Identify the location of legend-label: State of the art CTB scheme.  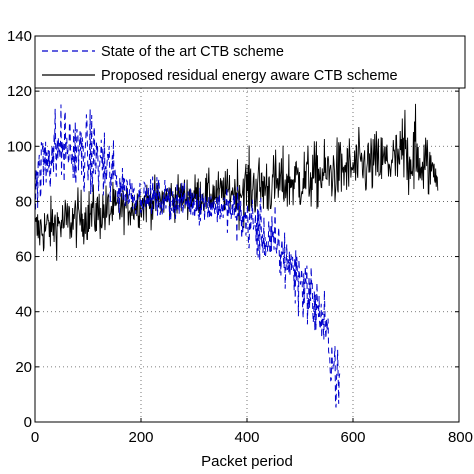
(192, 52).